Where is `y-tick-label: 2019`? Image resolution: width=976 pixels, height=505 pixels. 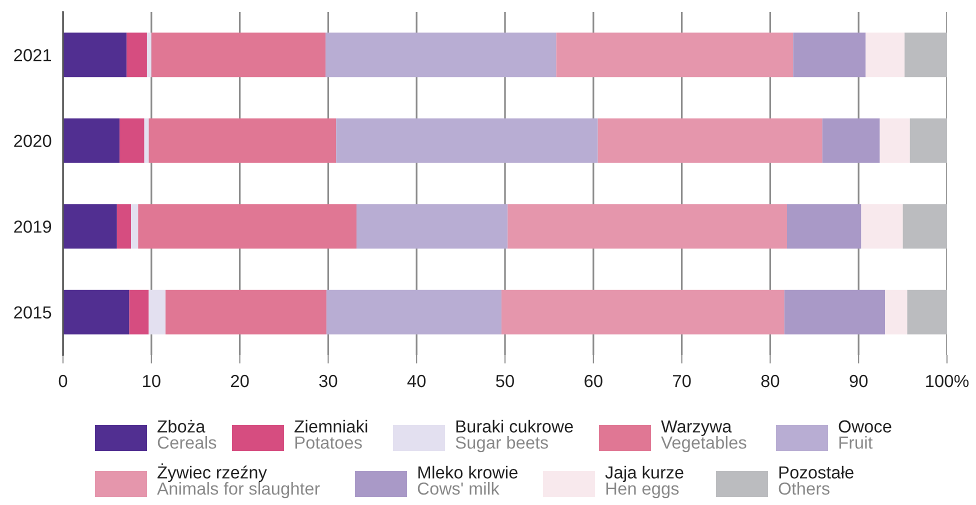
y-tick-label: 2019 is located at coordinates (33, 226).